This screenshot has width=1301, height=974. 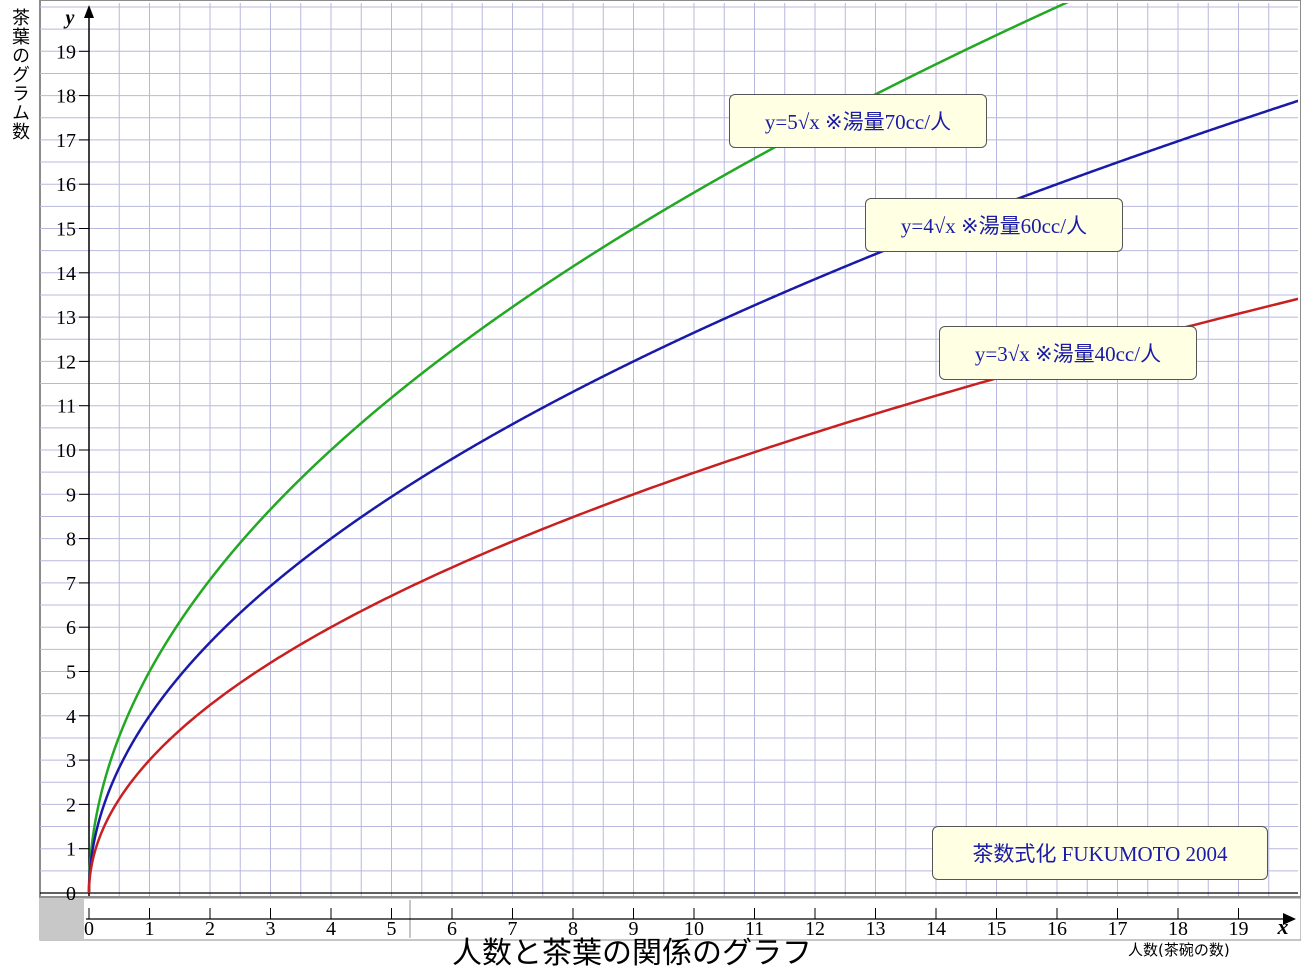 What do you see at coordinates (66, 451) in the screenshot?
I see `y-tick-label: 10` at bounding box center [66, 451].